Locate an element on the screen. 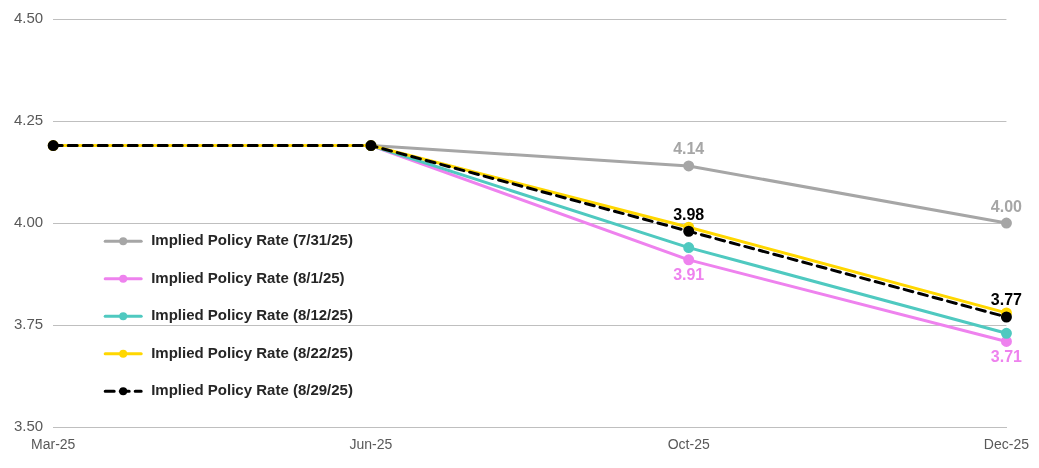 The height and width of the screenshot is (468, 1039). data-label: 3.91 is located at coordinates (689, 275).